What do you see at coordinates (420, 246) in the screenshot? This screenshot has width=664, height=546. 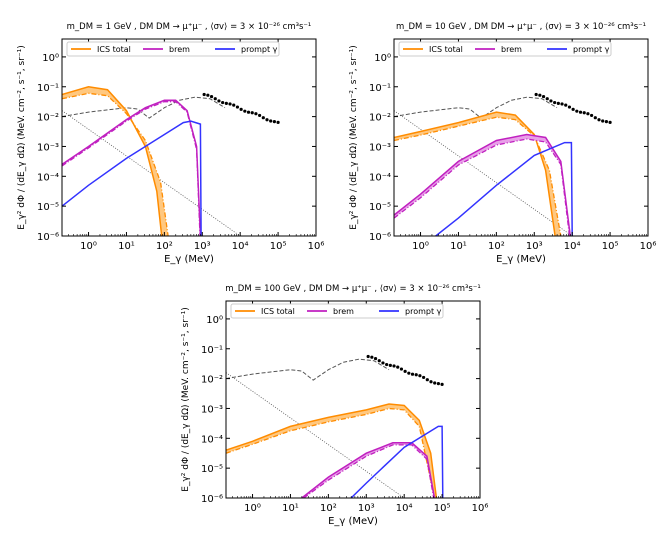 I see `x-tick-label: 10⁰` at bounding box center [420, 246].